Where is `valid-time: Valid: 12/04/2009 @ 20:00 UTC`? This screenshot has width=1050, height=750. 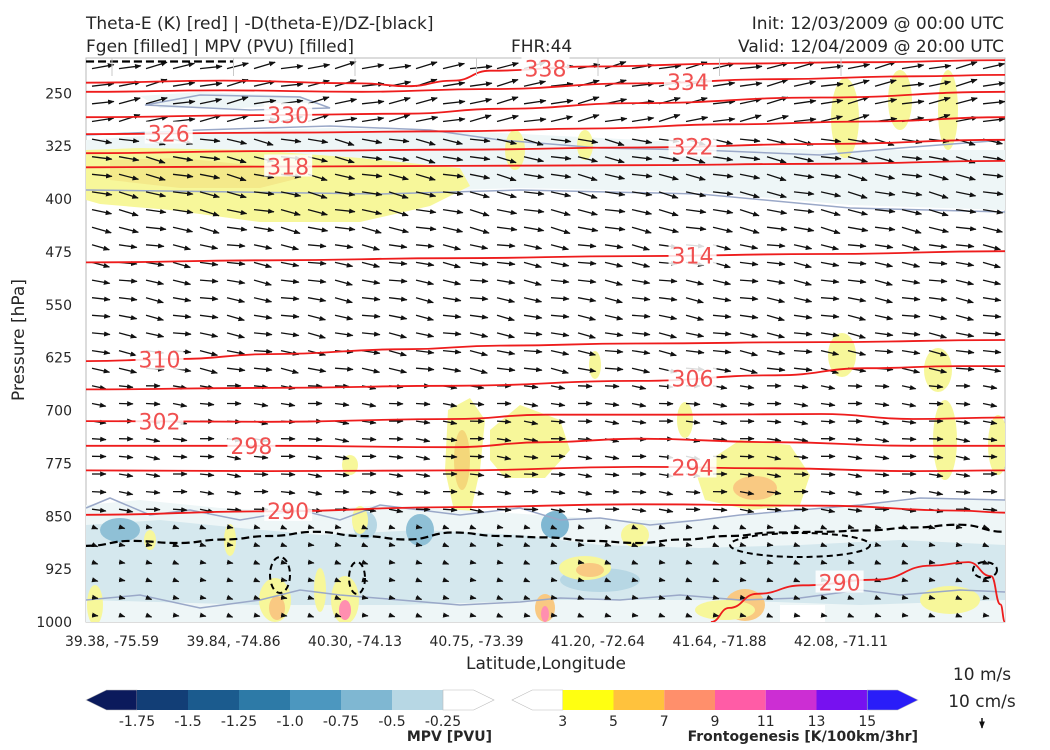
valid-time: Valid: 12/04/2009 @ 20:00 UTC is located at coordinates (871, 47).